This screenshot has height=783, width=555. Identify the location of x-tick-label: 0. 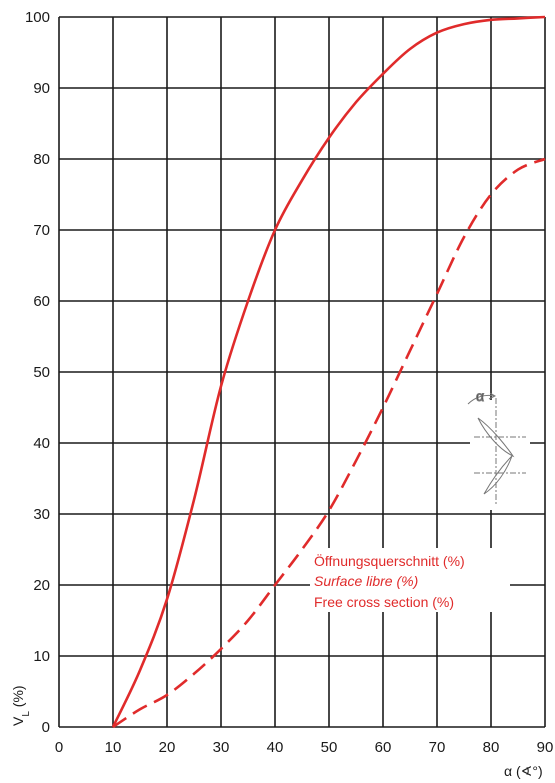
(59, 747).